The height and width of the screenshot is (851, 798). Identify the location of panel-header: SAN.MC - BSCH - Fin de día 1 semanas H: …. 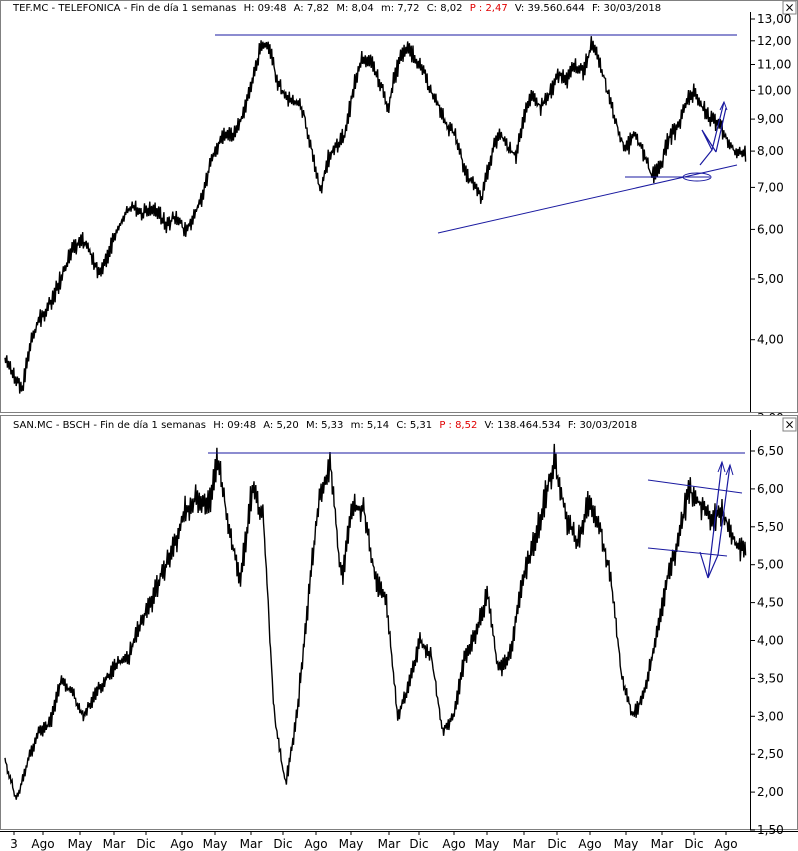
(325, 425).